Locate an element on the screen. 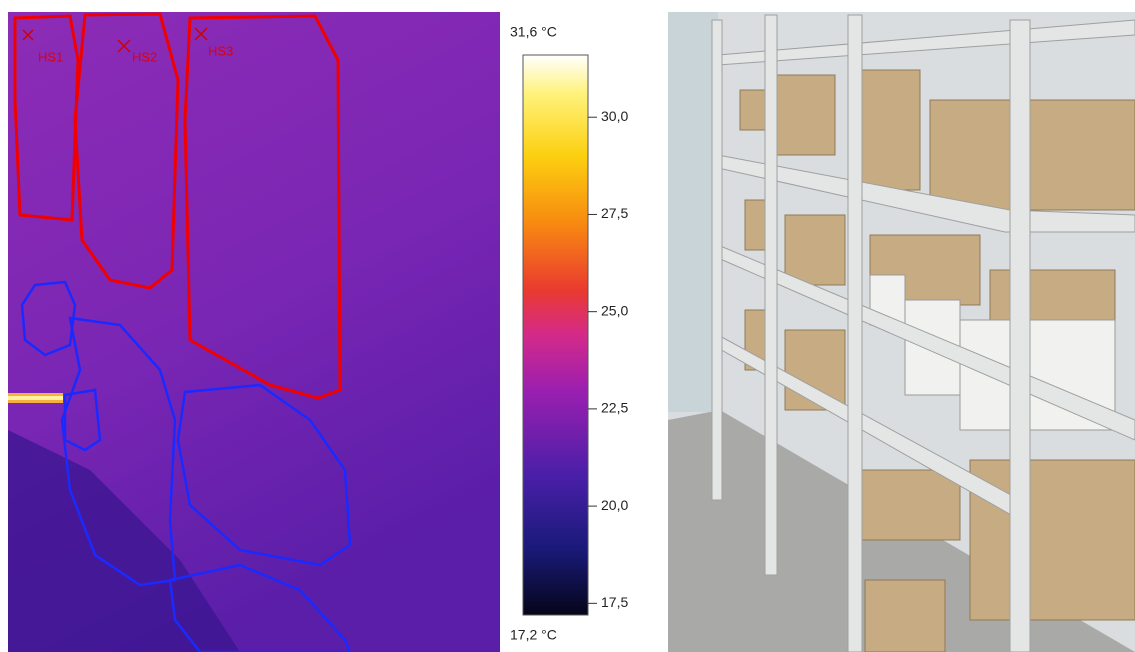 The height and width of the screenshot is (652, 1135). region-label: HS2 is located at coordinates (144, 56).